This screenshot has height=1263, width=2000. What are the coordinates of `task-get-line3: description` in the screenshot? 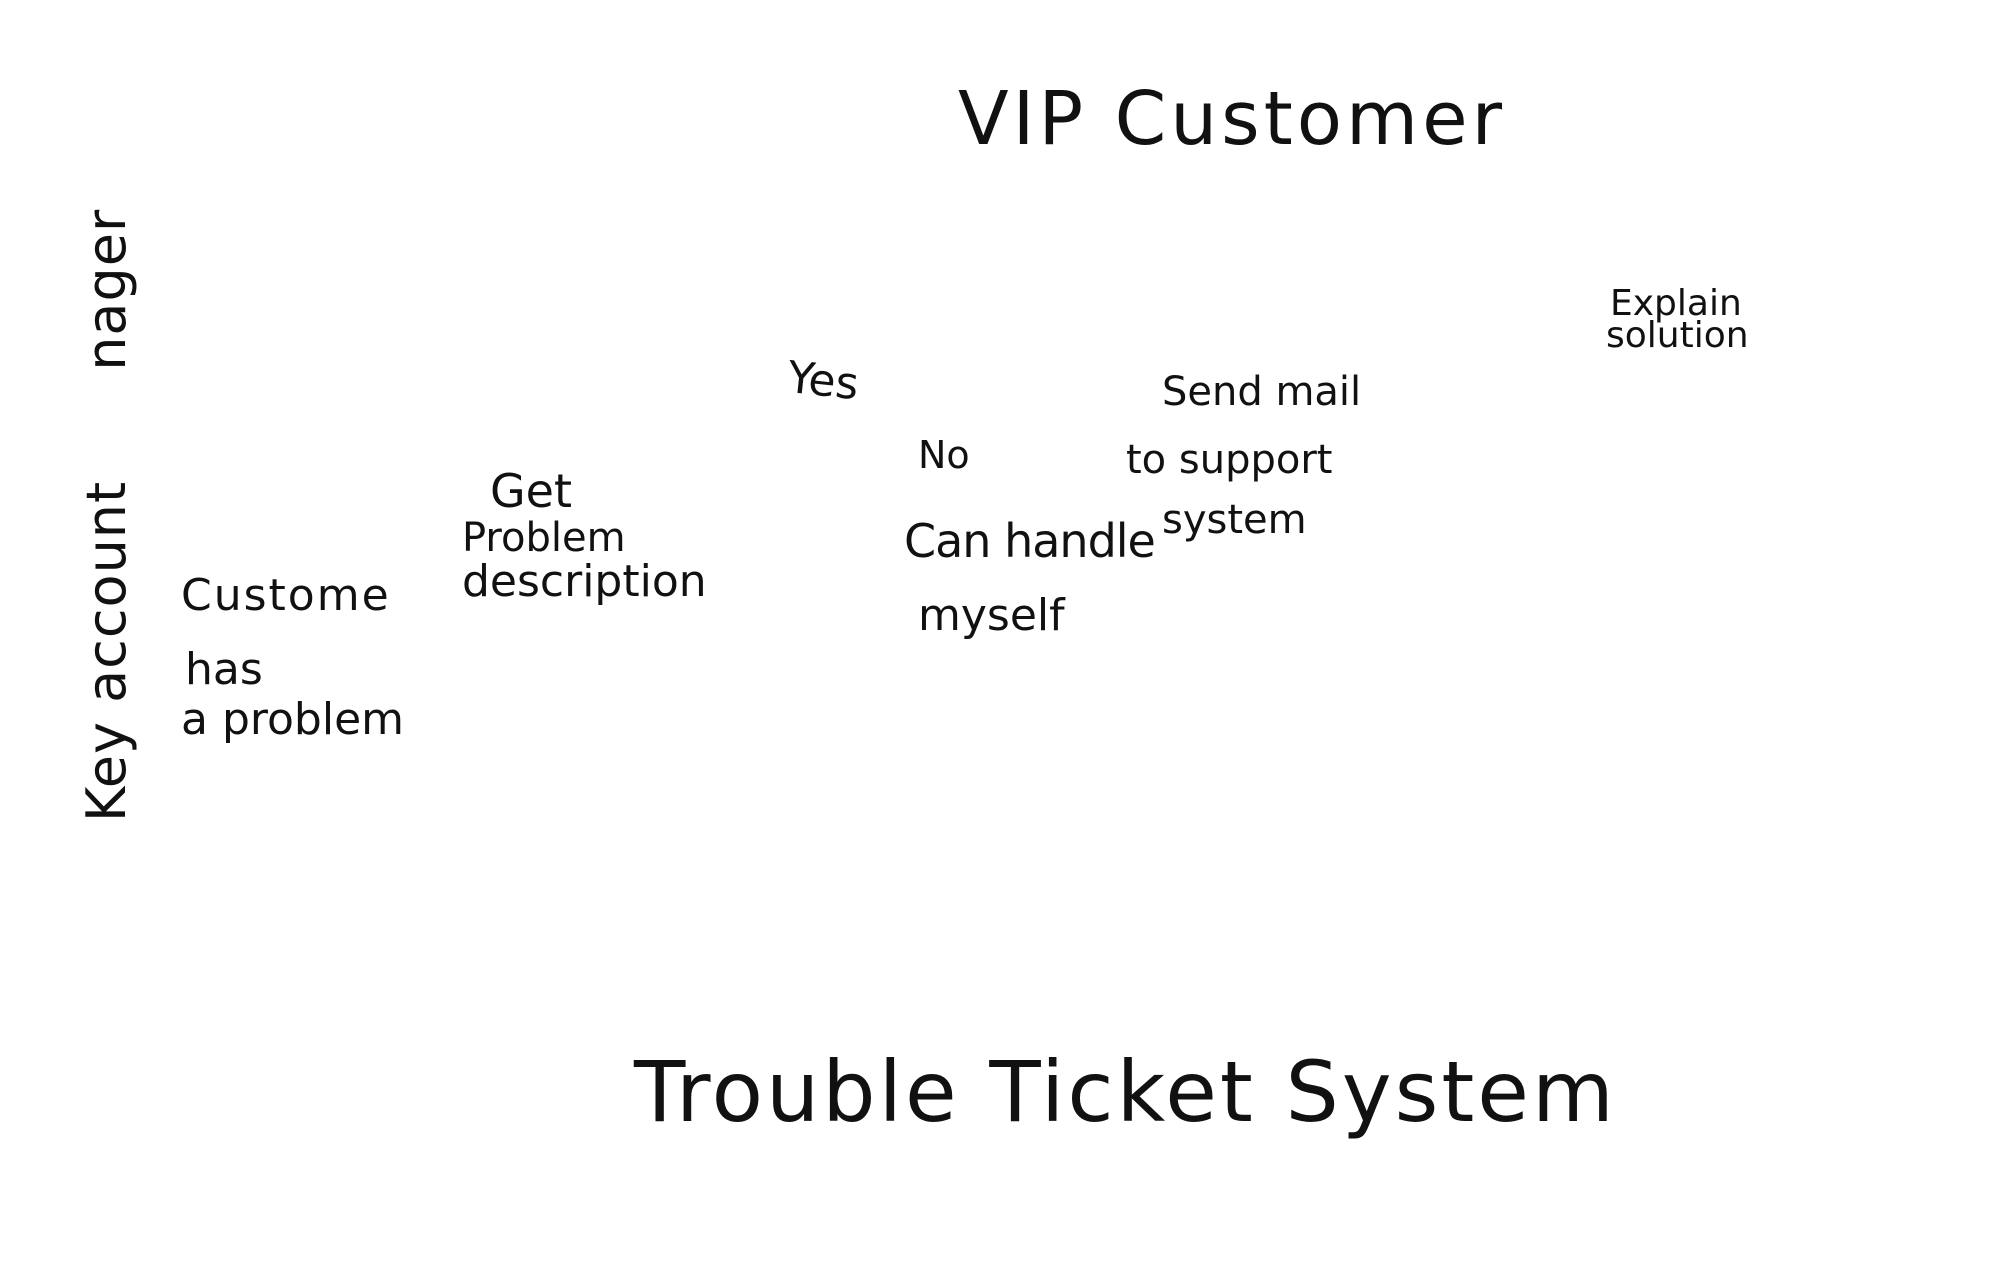 It's located at (584, 581).